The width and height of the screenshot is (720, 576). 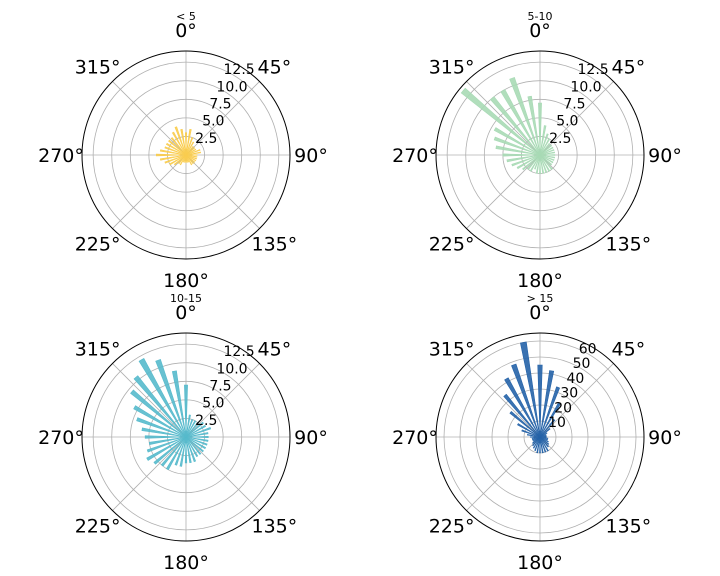 I want to click on radial-tick-label: 5.0, so click(x=567, y=122).